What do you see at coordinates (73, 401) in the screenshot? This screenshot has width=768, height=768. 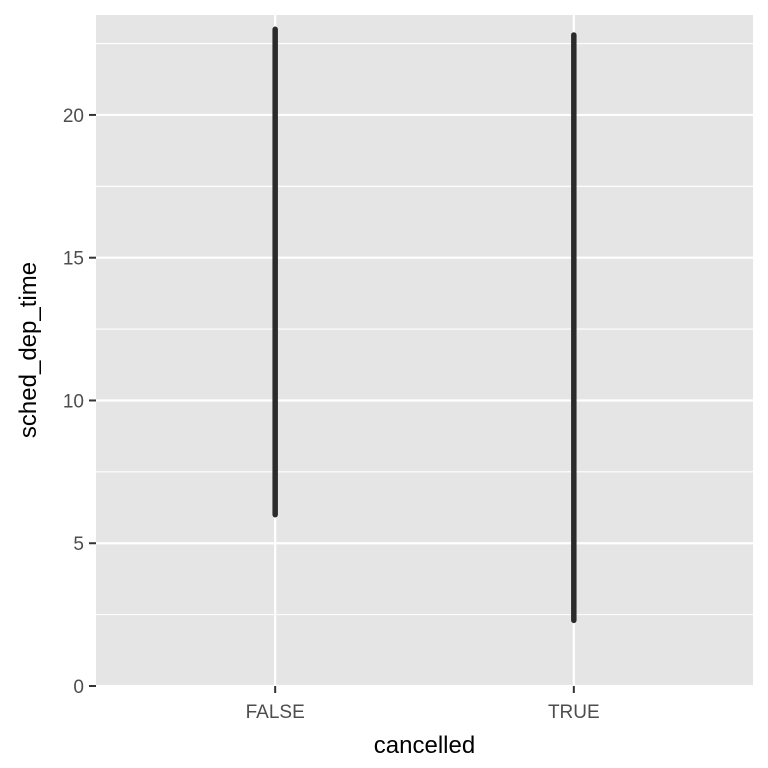 I see `y-tick-label: 10` at bounding box center [73, 401].